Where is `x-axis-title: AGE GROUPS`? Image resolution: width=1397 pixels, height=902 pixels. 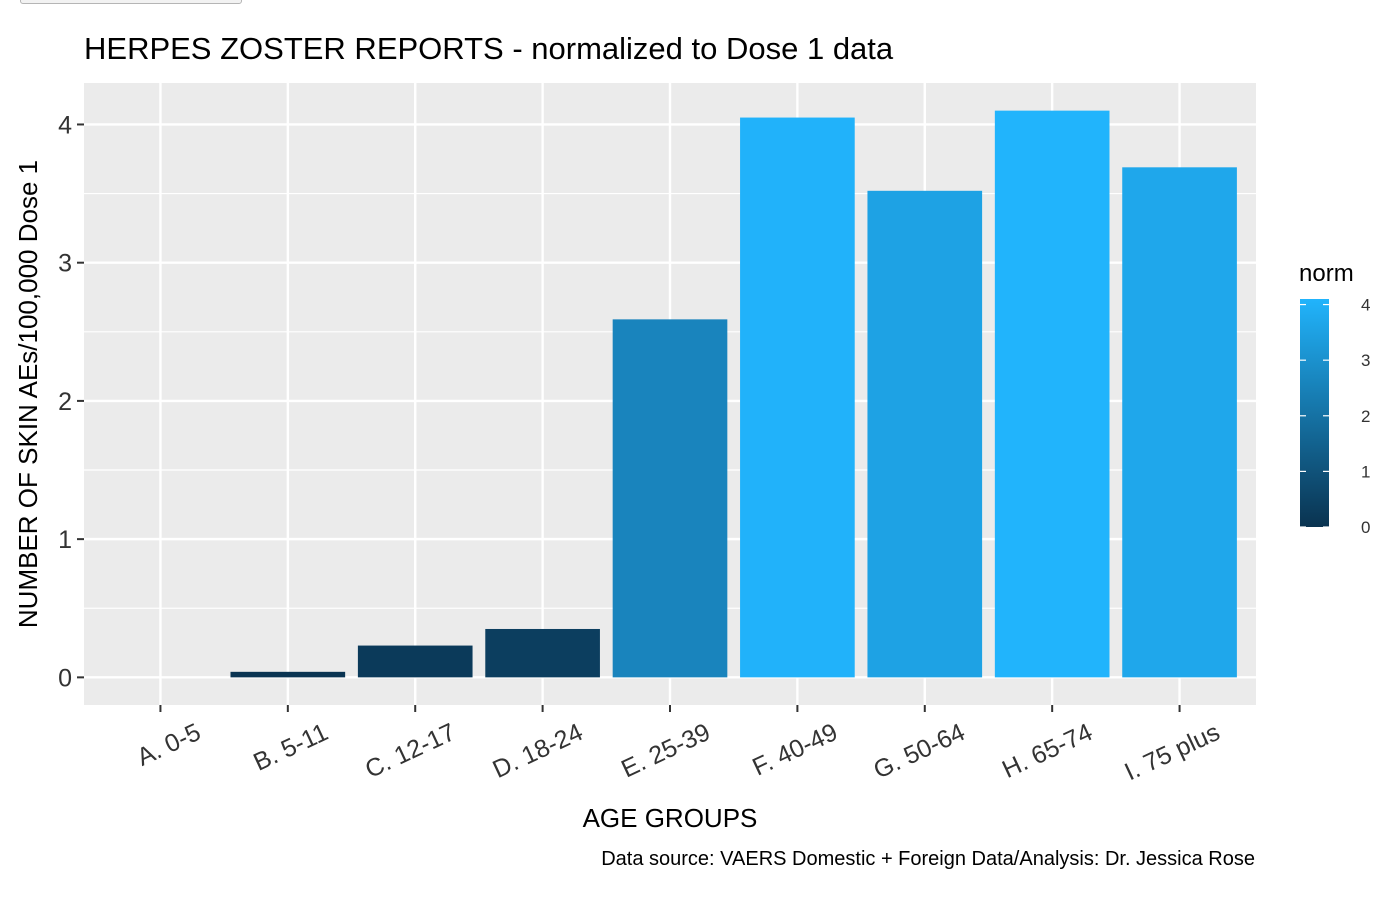 x-axis-title: AGE GROUPS is located at coordinates (670, 818).